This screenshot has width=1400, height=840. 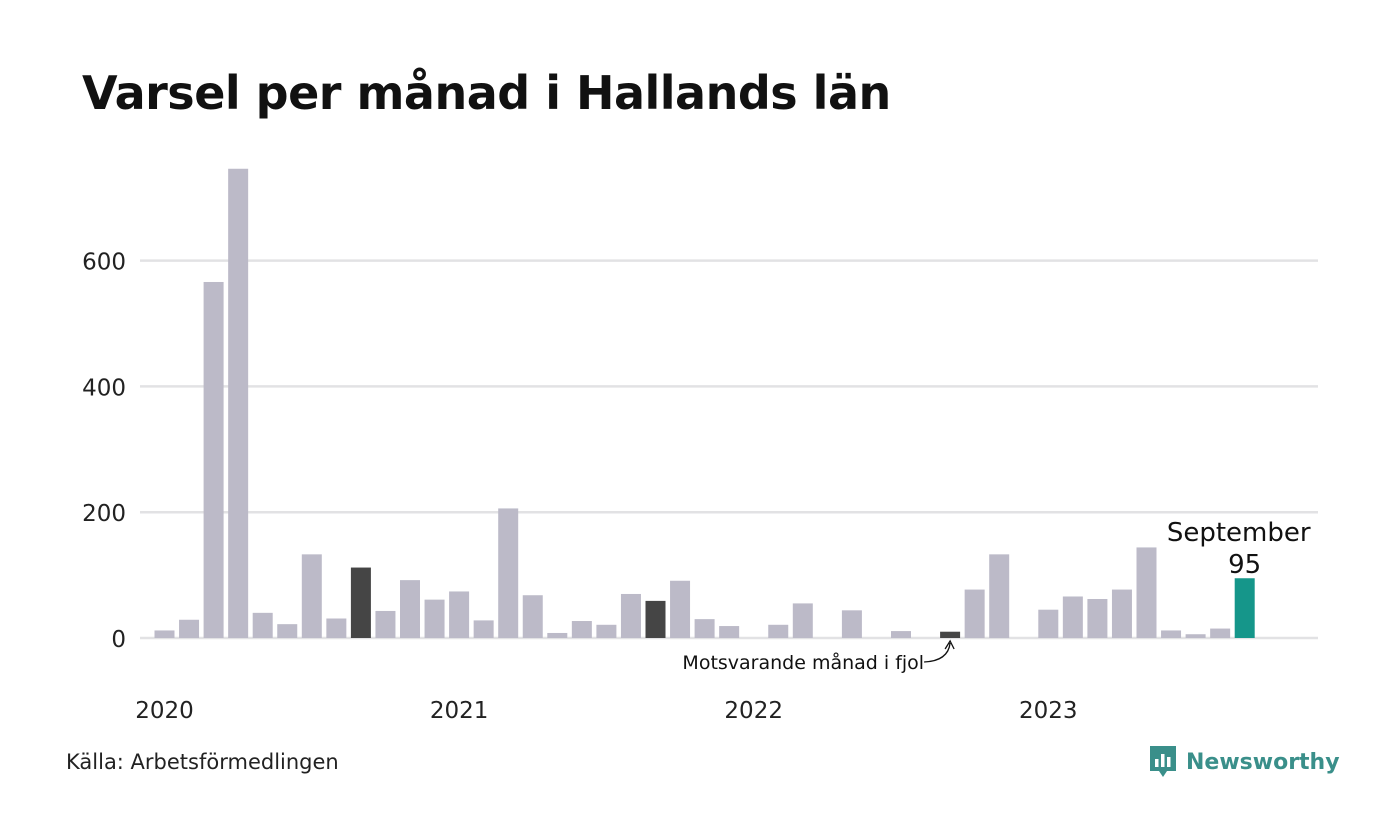 What do you see at coordinates (1048, 711) in the screenshot?
I see `x-tick-label: 2023` at bounding box center [1048, 711].